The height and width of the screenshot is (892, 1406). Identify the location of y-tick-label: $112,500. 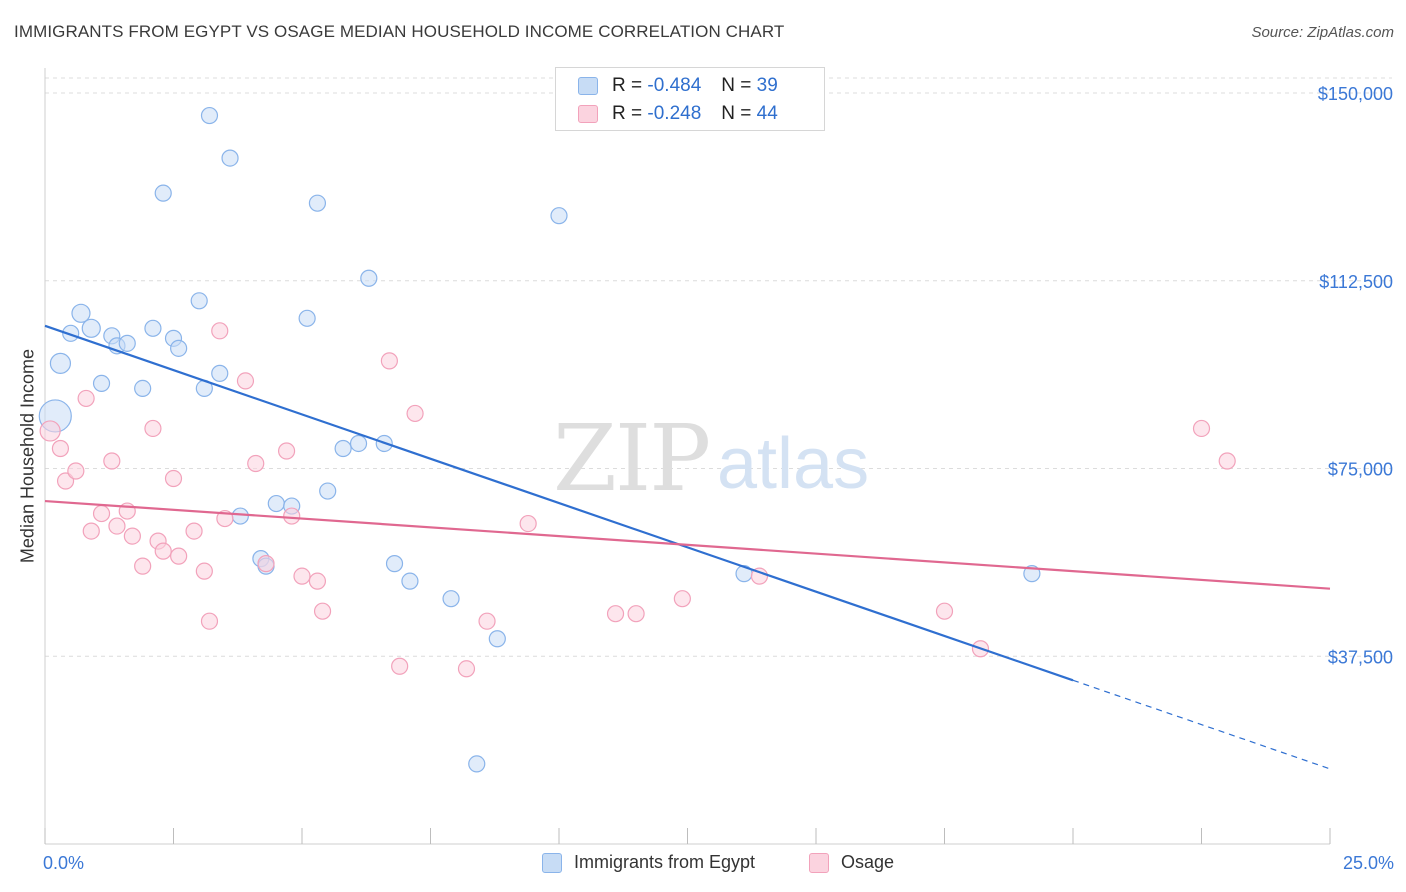
(1356, 282).